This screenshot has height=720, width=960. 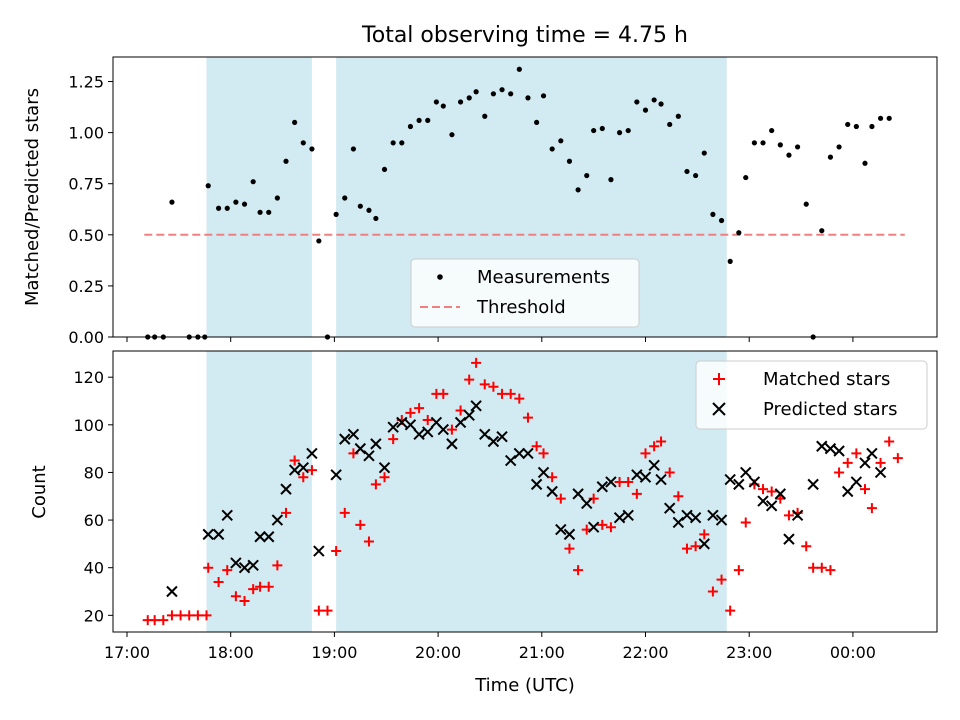 I want to click on ratio-legend-box, so click(x=525, y=293).